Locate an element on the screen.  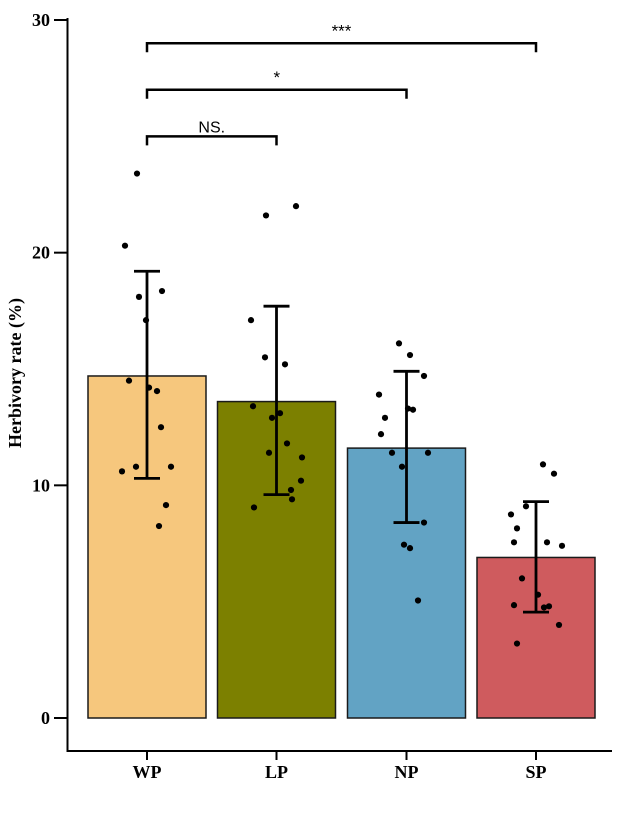
significance-label: * is located at coordinates (276, 77).